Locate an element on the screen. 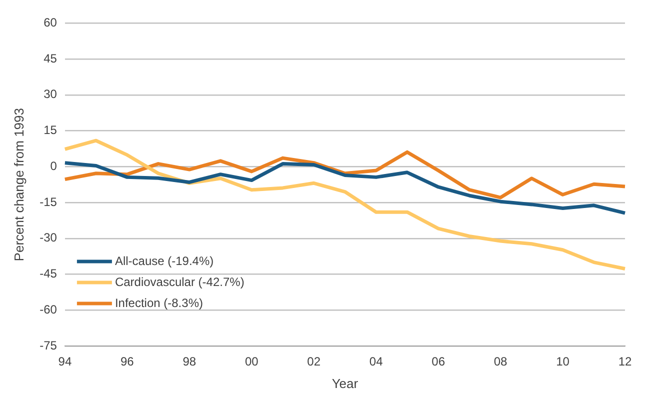 This screenshot has width=645, height=404. y-axis-title: Percent change from 1993 is located at coordinates (18, 185).